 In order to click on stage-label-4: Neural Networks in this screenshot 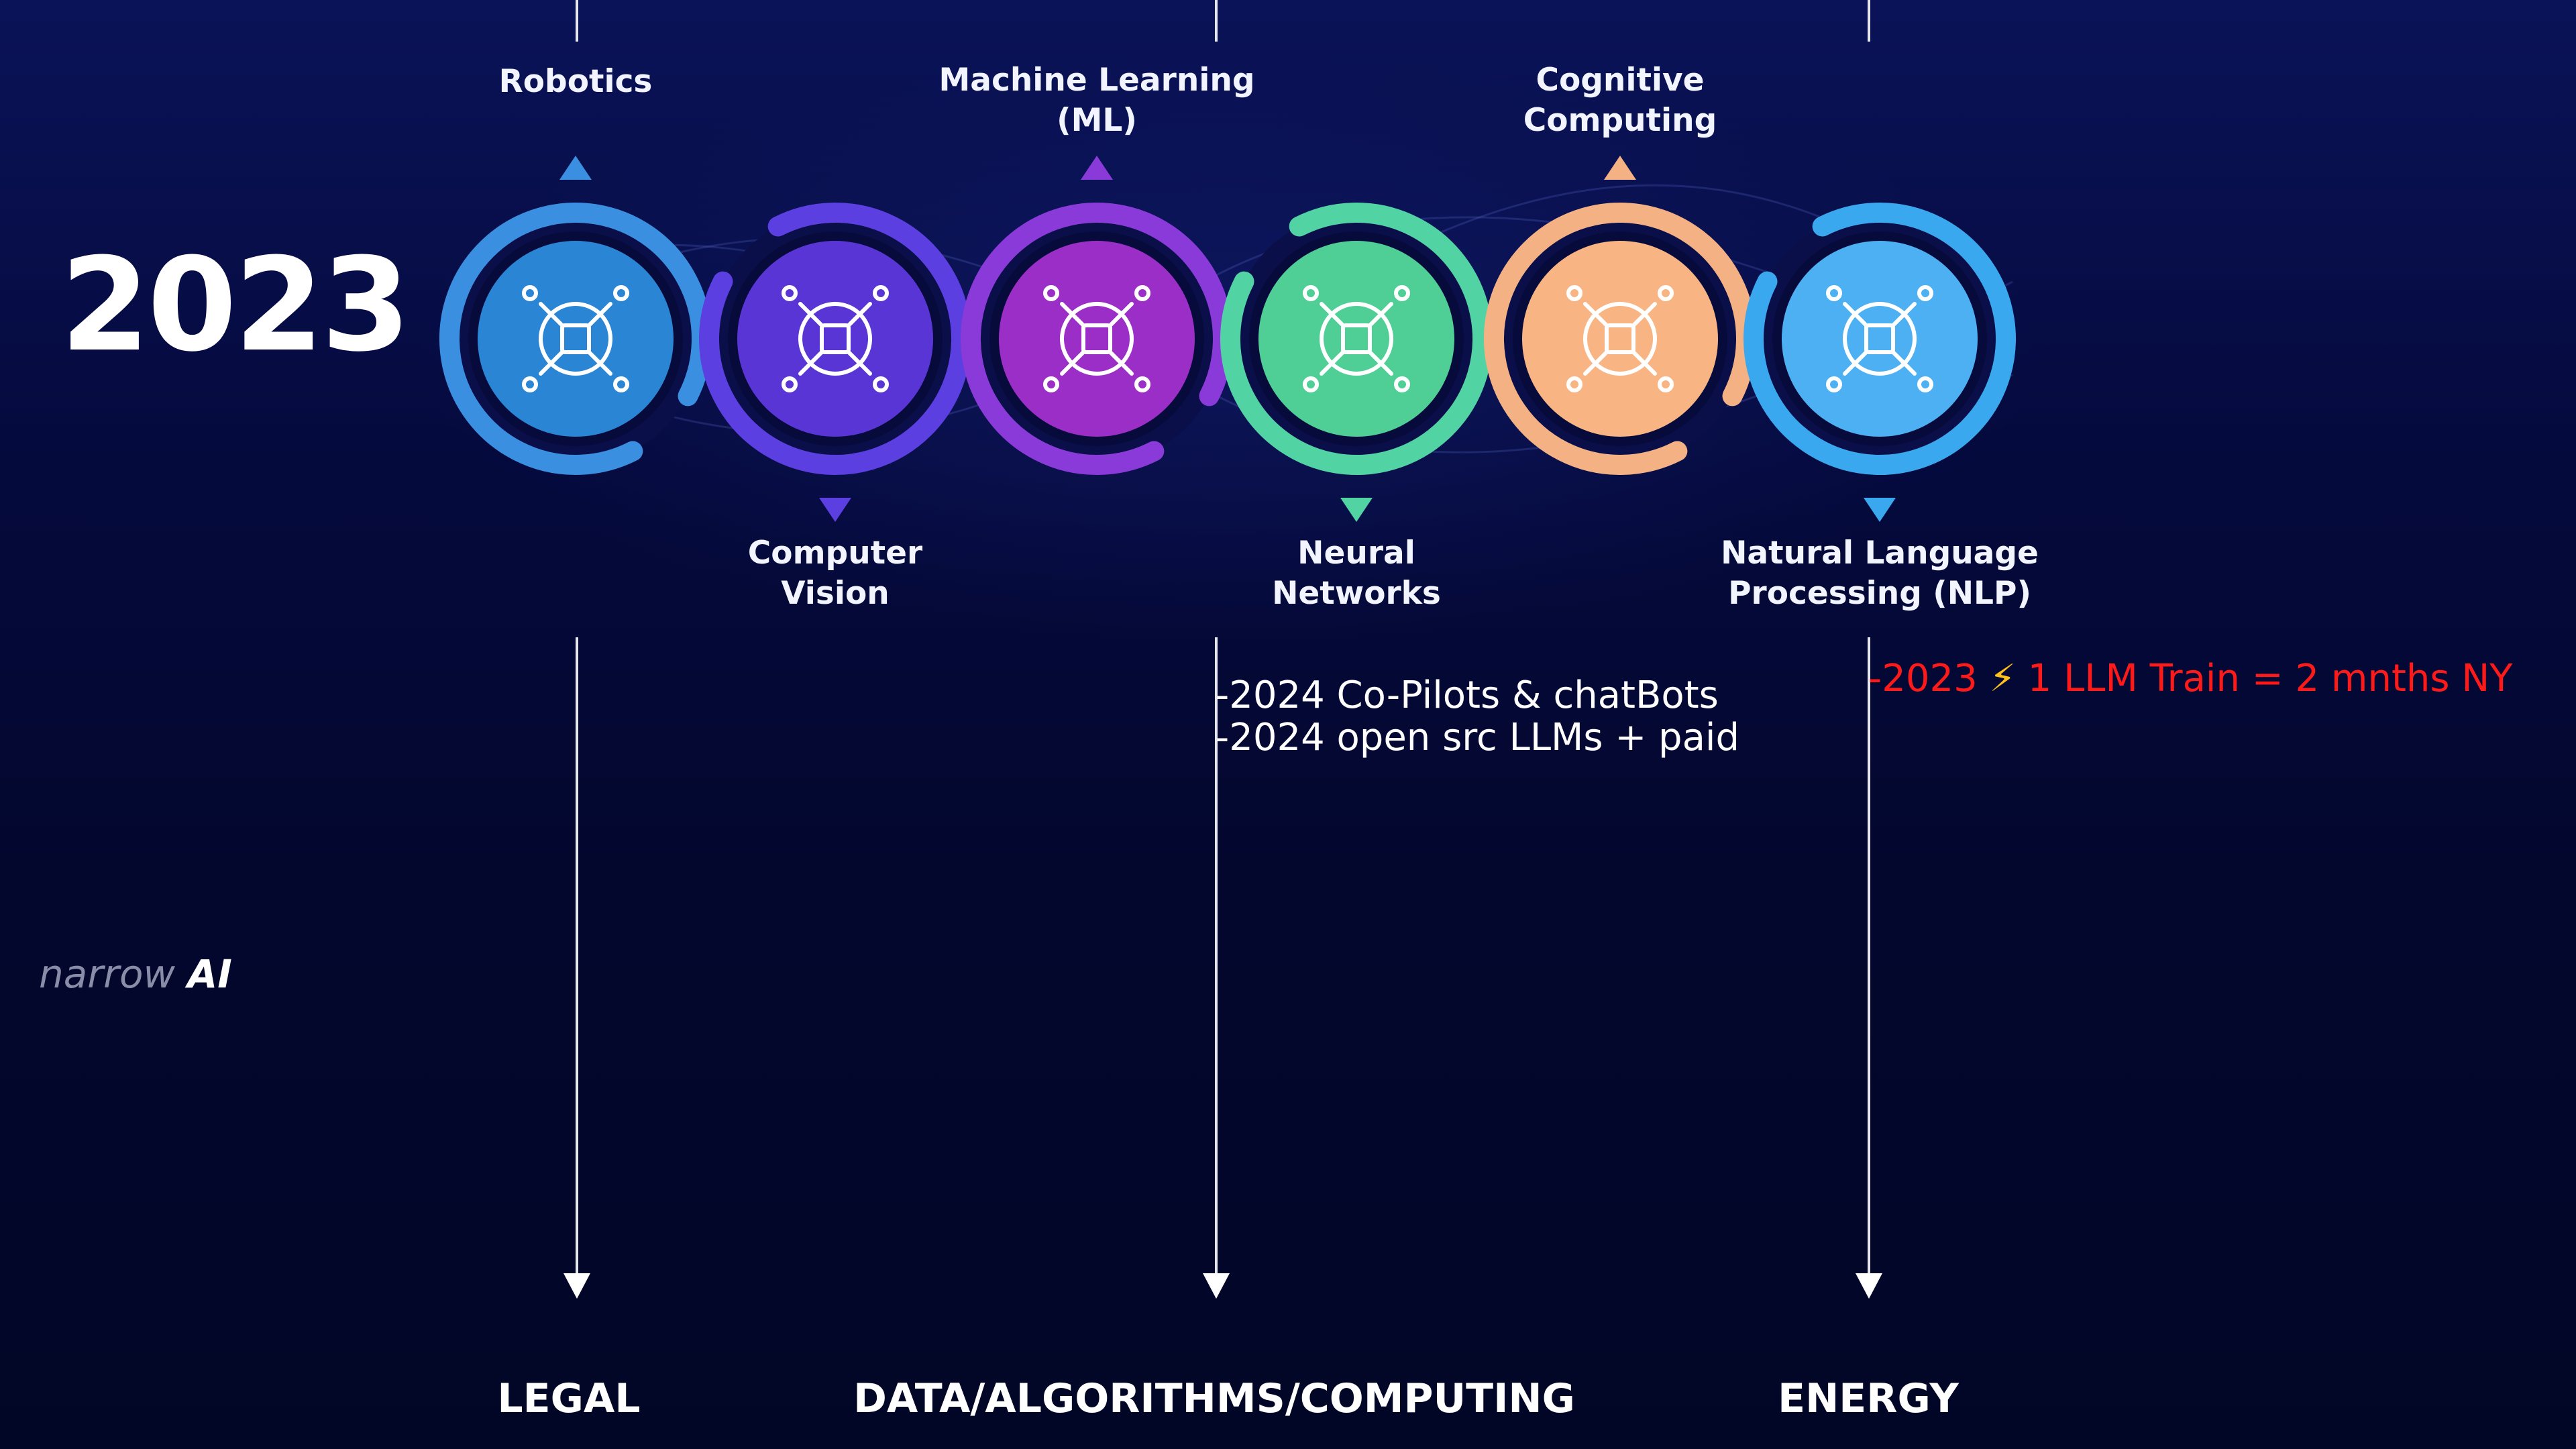, I will do `click(1356, 573)`.